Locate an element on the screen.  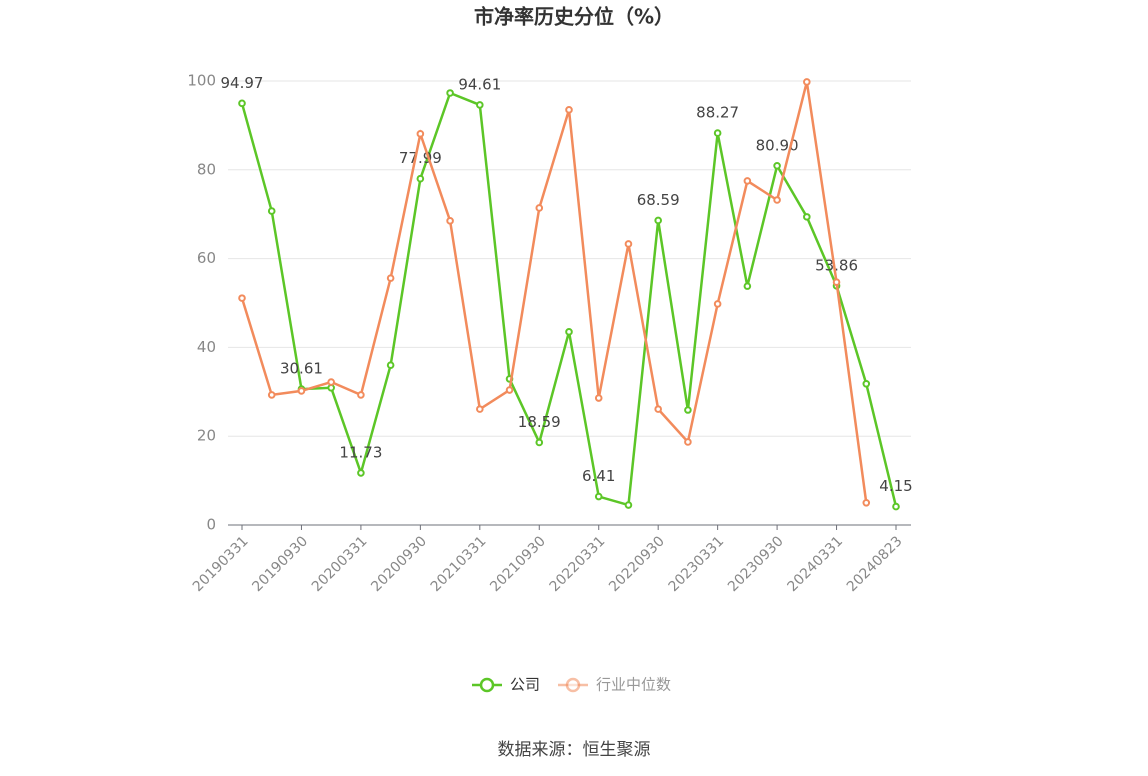
y-tick-label: 80 is located at coordinates (206, 169).